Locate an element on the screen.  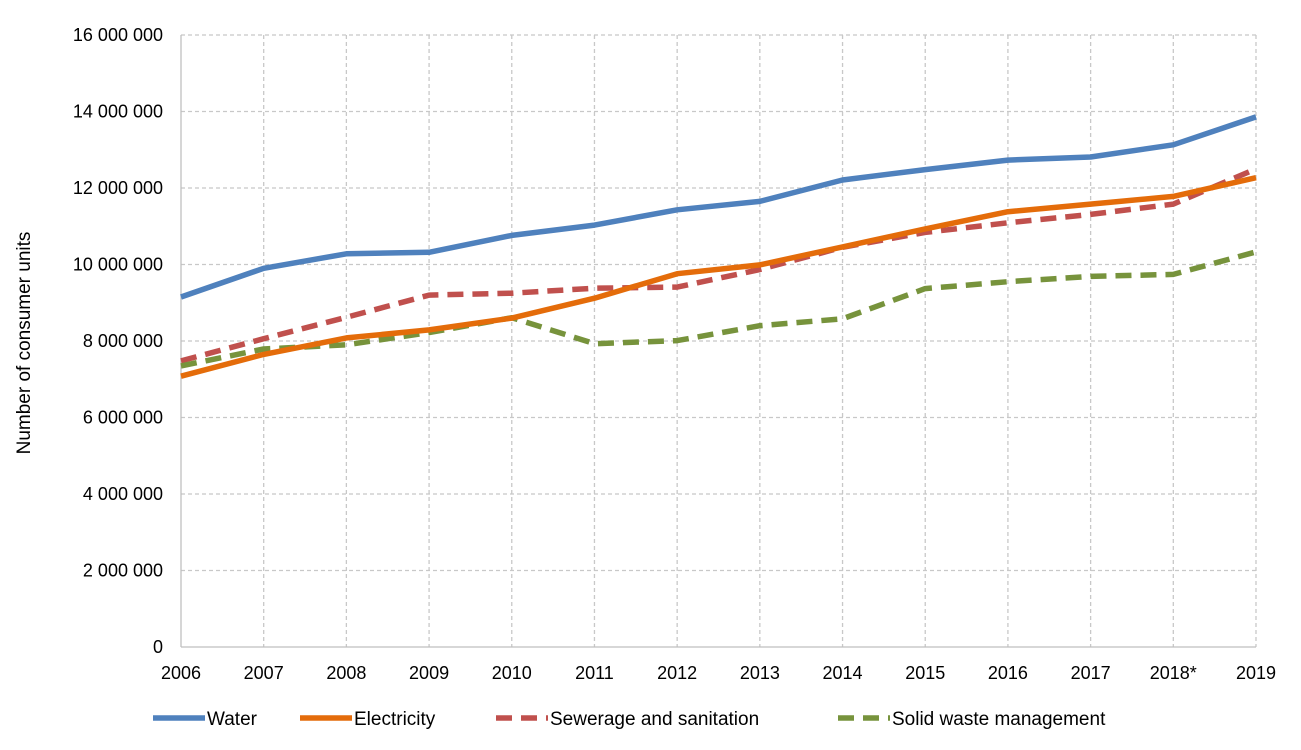
y-tick-label: 10 000 000 is located at coordinates (118, 265).